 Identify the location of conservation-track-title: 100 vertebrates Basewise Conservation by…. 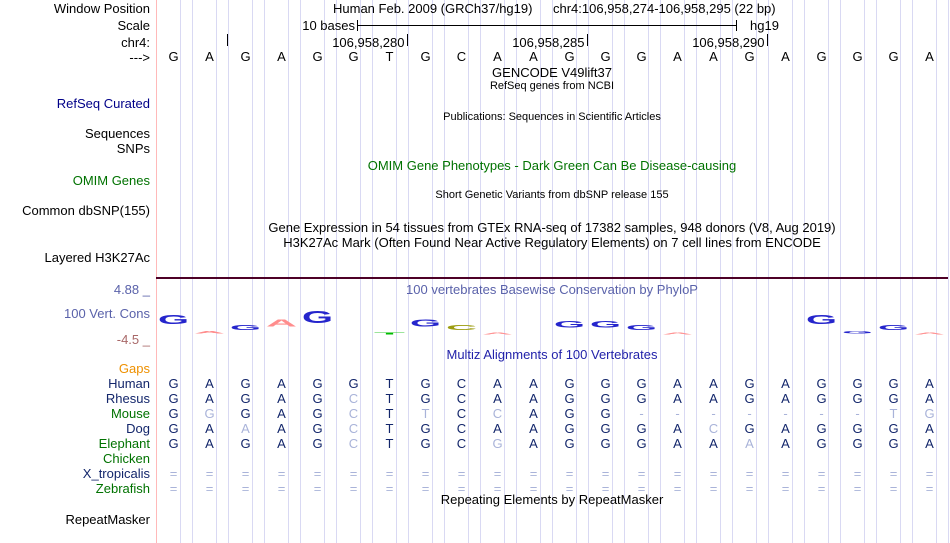
(552, 289).